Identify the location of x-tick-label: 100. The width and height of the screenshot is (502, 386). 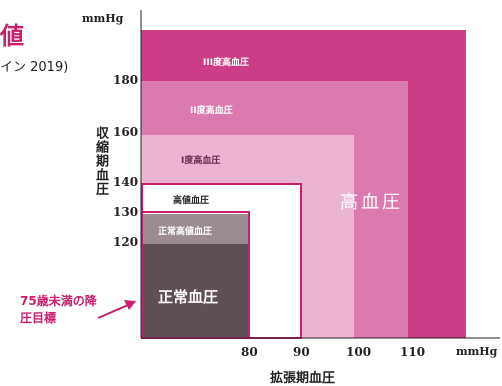
(359, 352).